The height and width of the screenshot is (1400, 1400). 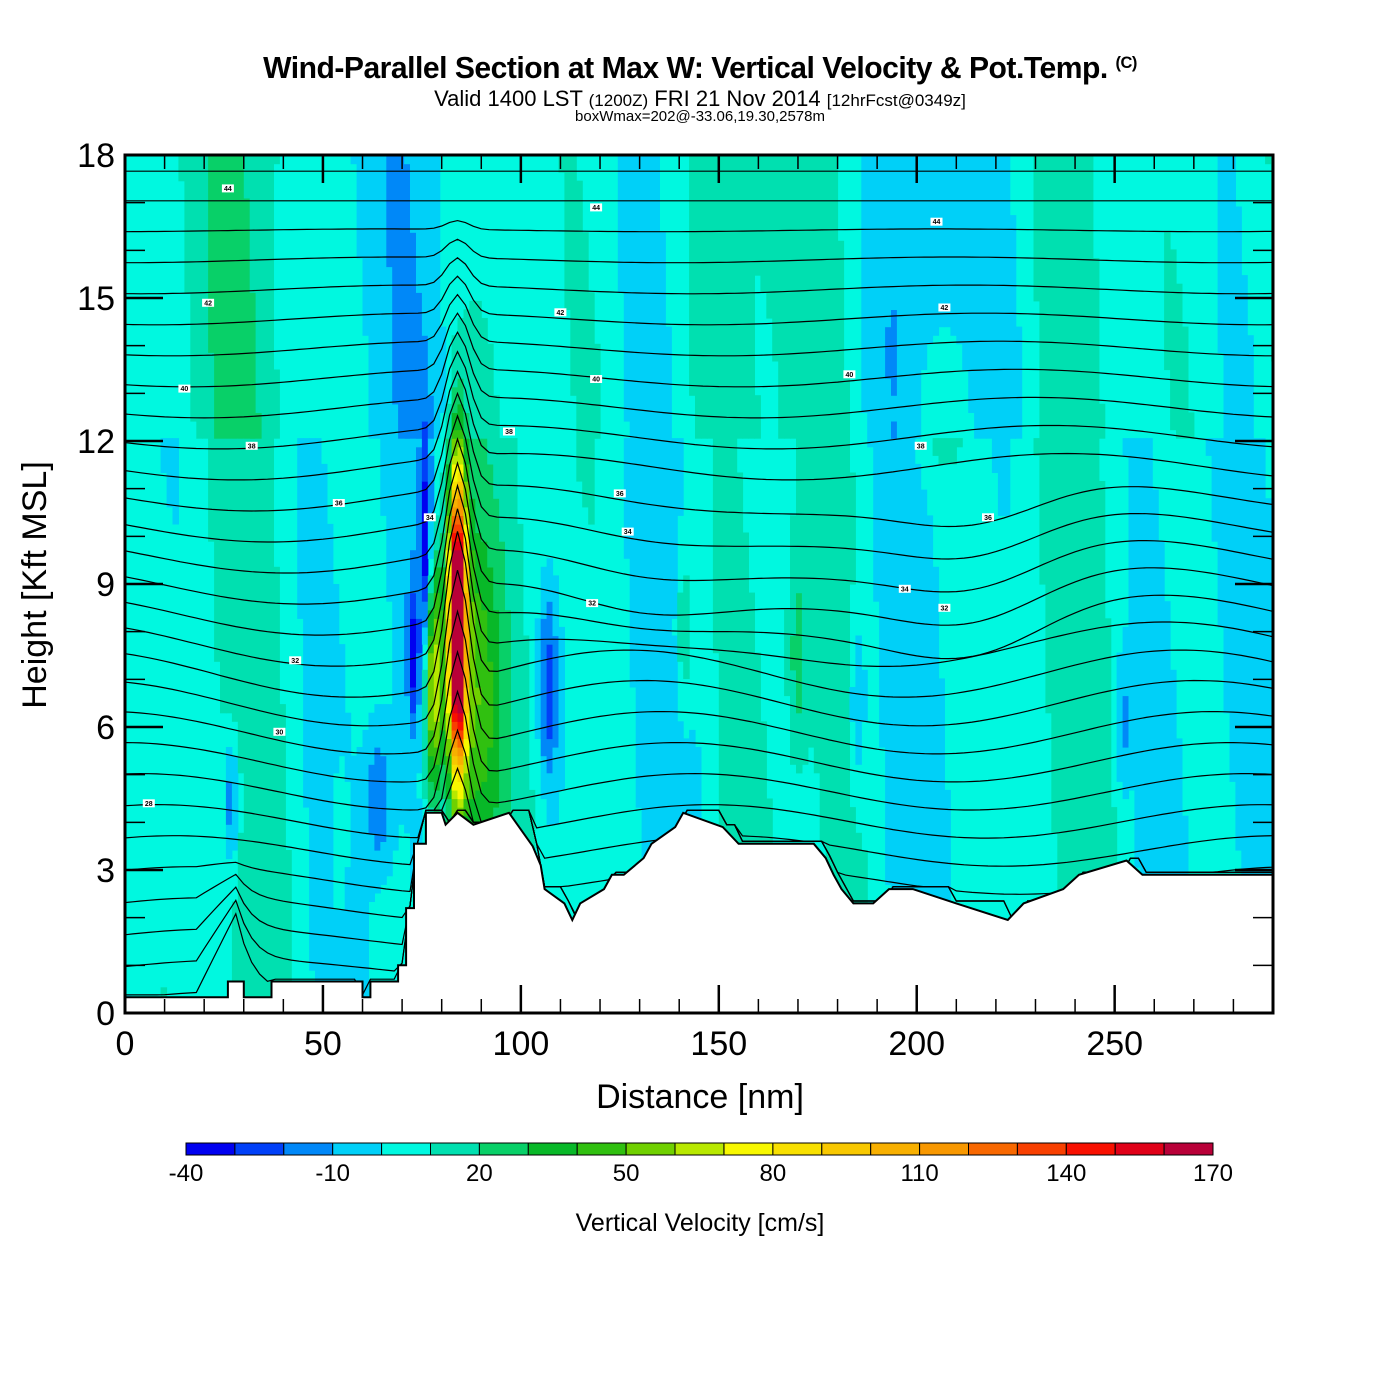 I want to click on colorbar-tick-label: 110, so click(x=919, y=1173).